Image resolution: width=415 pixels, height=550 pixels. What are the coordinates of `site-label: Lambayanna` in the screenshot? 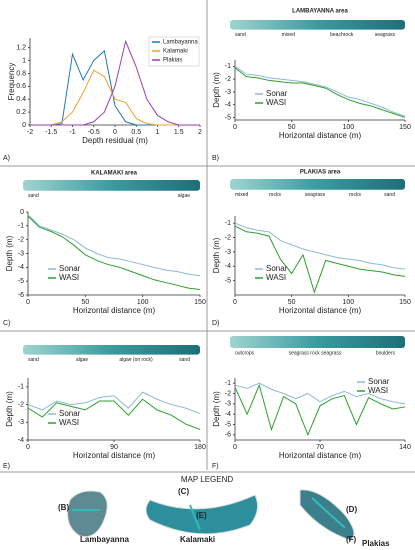 It's located at (104, 539).